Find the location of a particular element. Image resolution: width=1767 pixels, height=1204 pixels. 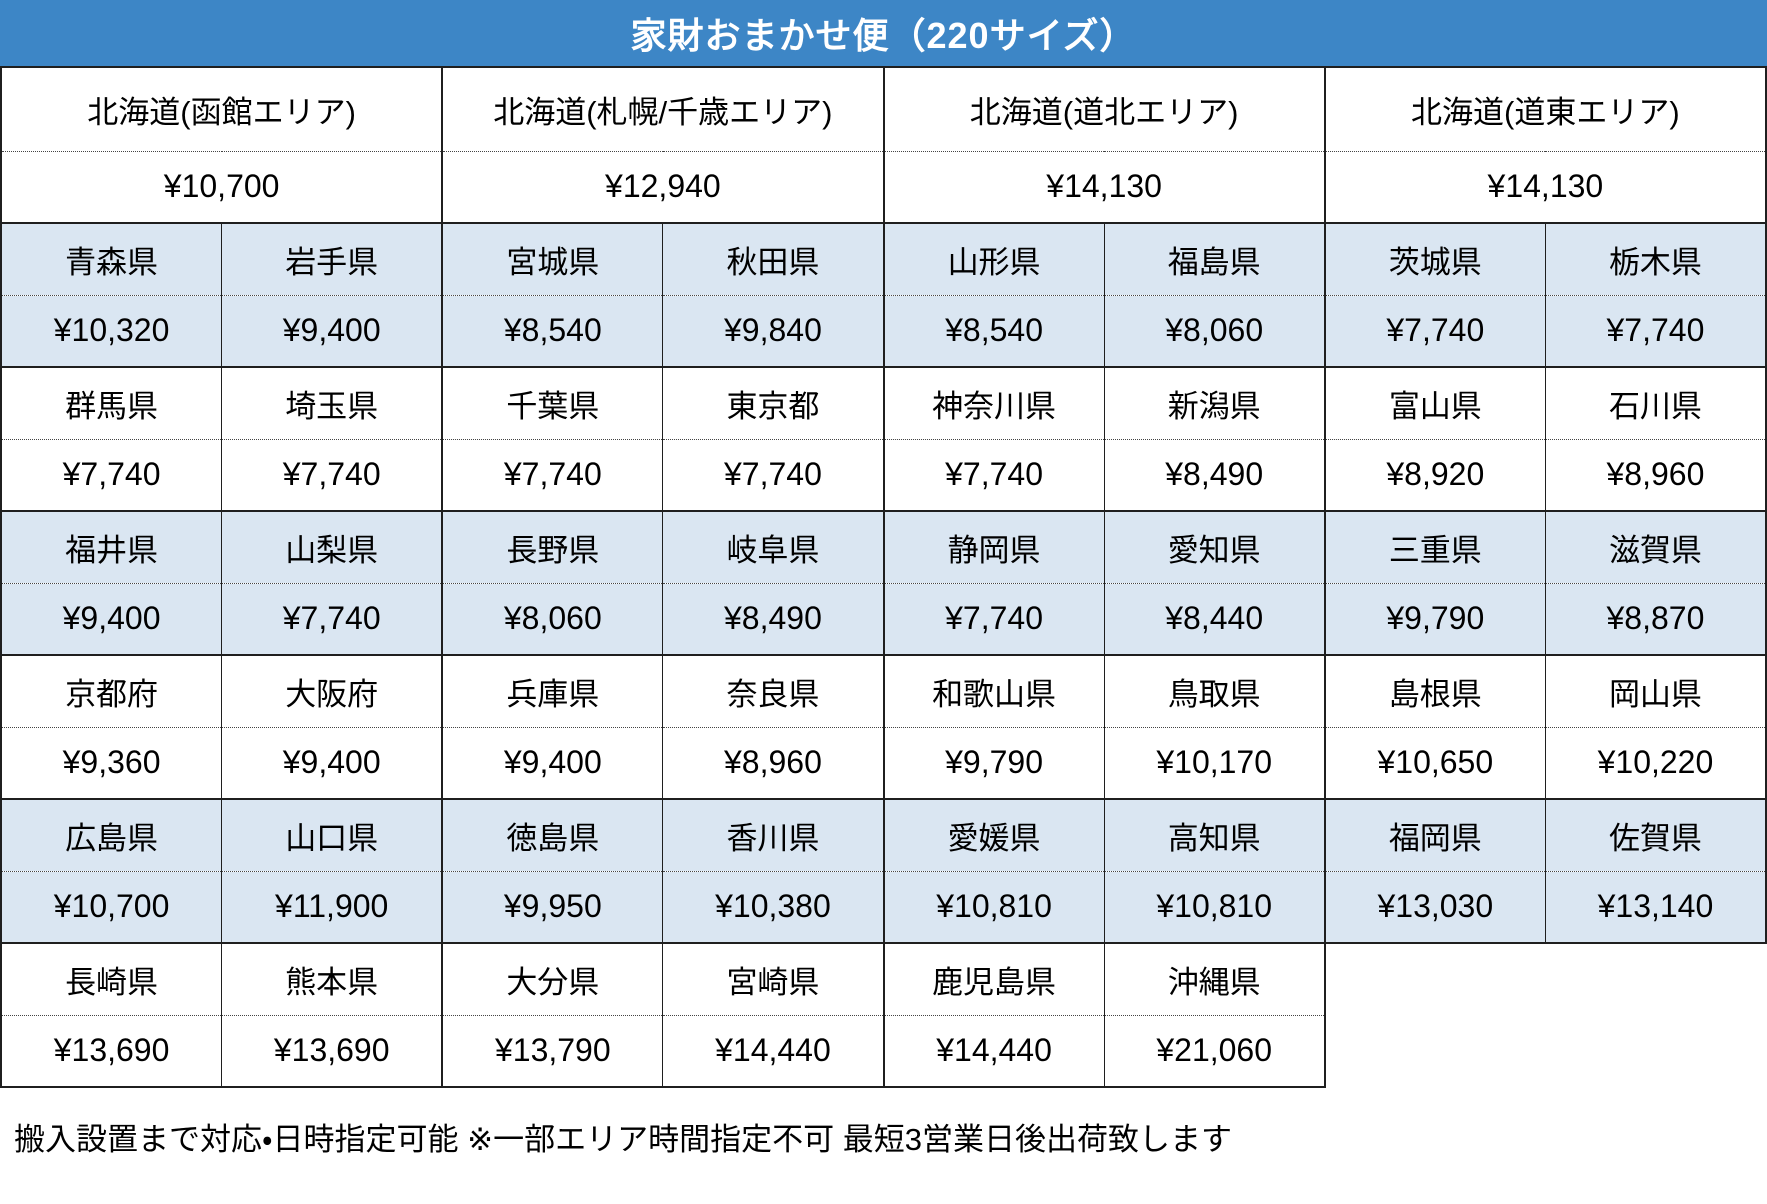

prefecture-name-cell: 福島県 is located at coordinates (1214, 259).